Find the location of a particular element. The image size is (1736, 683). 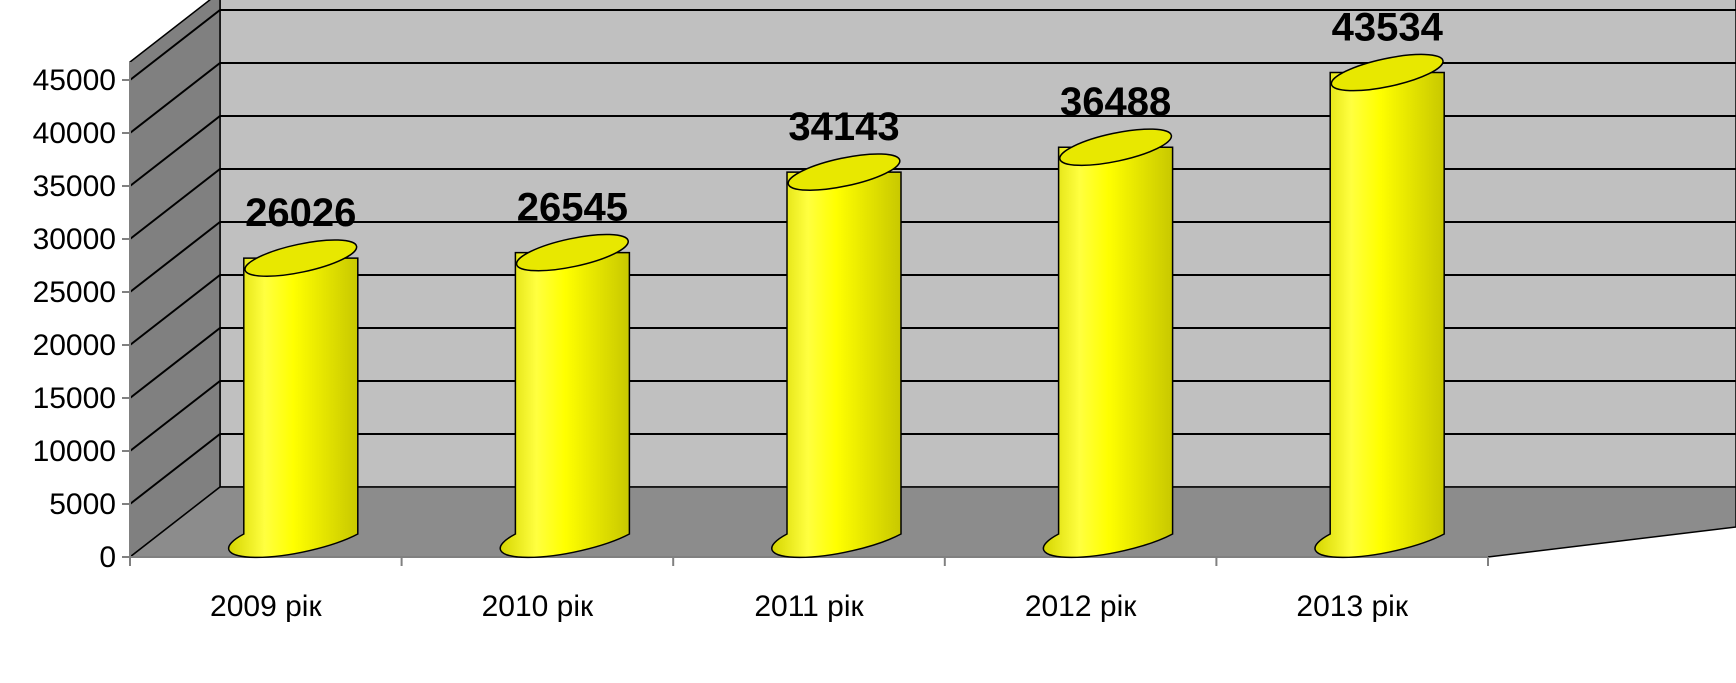

y-tick-label: 30000 is located at coordinates (74, 239).